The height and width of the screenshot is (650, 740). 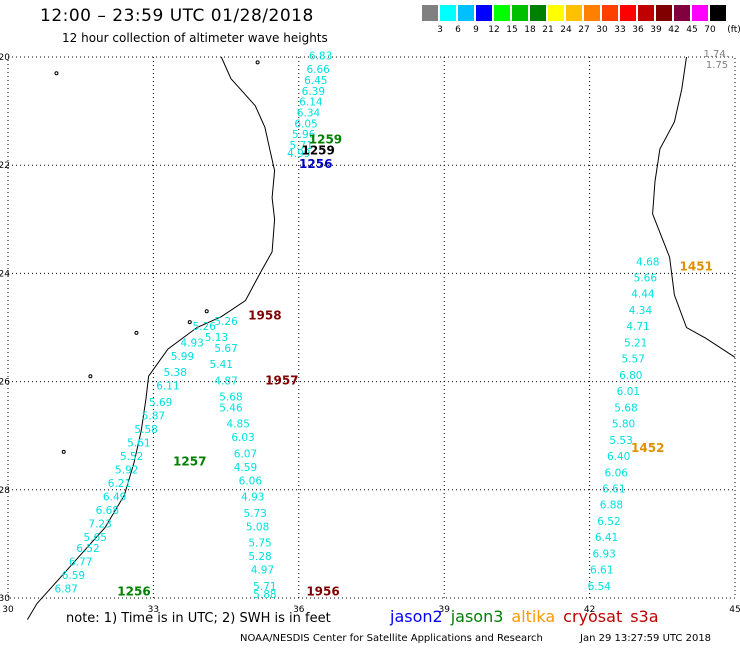 I want to click on jason3-1259-track: 6.836.666.456.396.146.346.055.965.714.99, so click(x=309, y=105).